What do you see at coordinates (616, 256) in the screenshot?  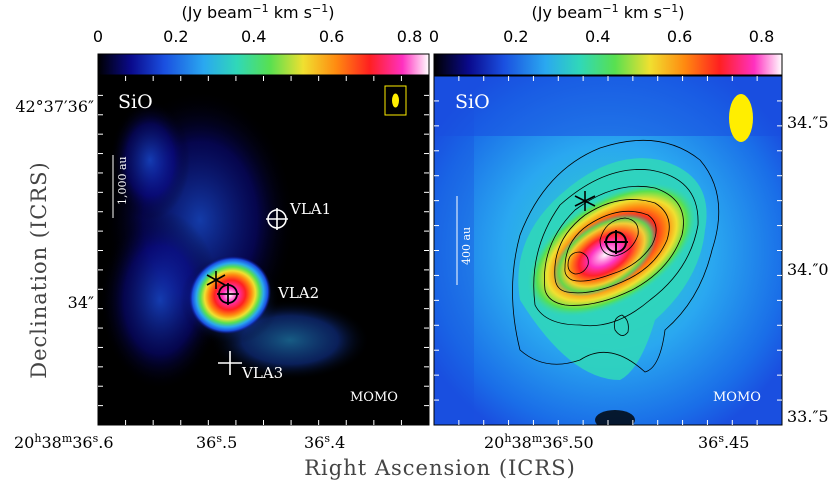 I see `right-contours` at bounding box center [616, 256].